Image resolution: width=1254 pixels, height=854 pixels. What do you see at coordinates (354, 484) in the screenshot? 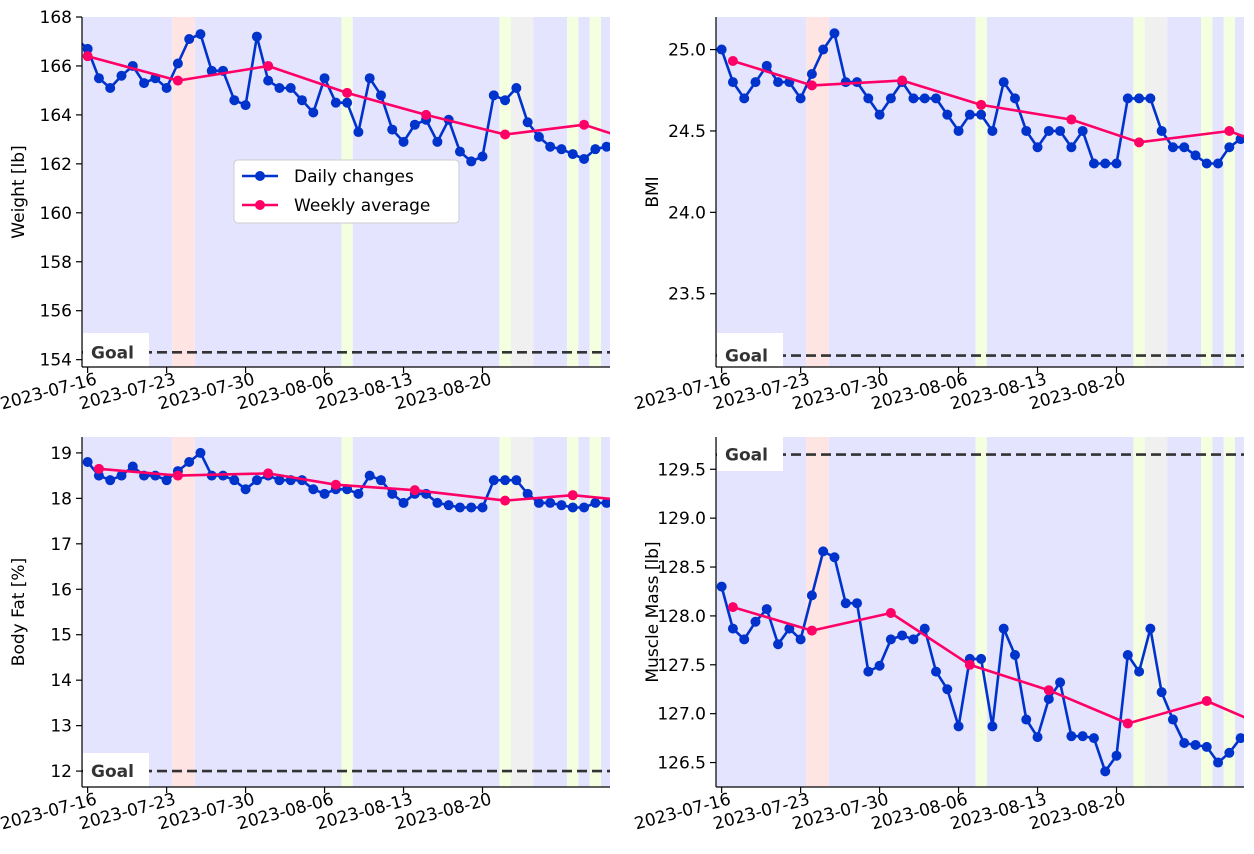
I see `weekly-line` at bounding box center [354, 484].